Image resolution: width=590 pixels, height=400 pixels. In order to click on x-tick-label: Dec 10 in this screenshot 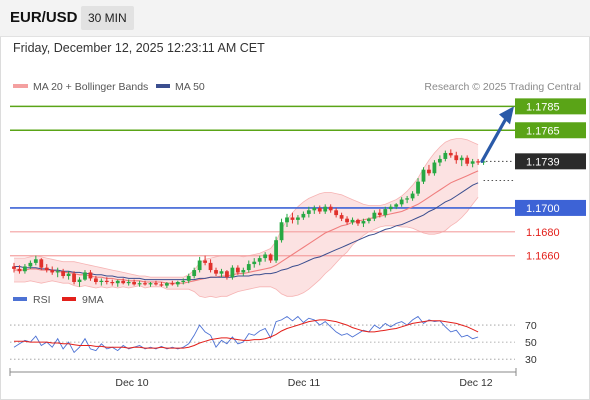, I will do `click(131, 383)`.